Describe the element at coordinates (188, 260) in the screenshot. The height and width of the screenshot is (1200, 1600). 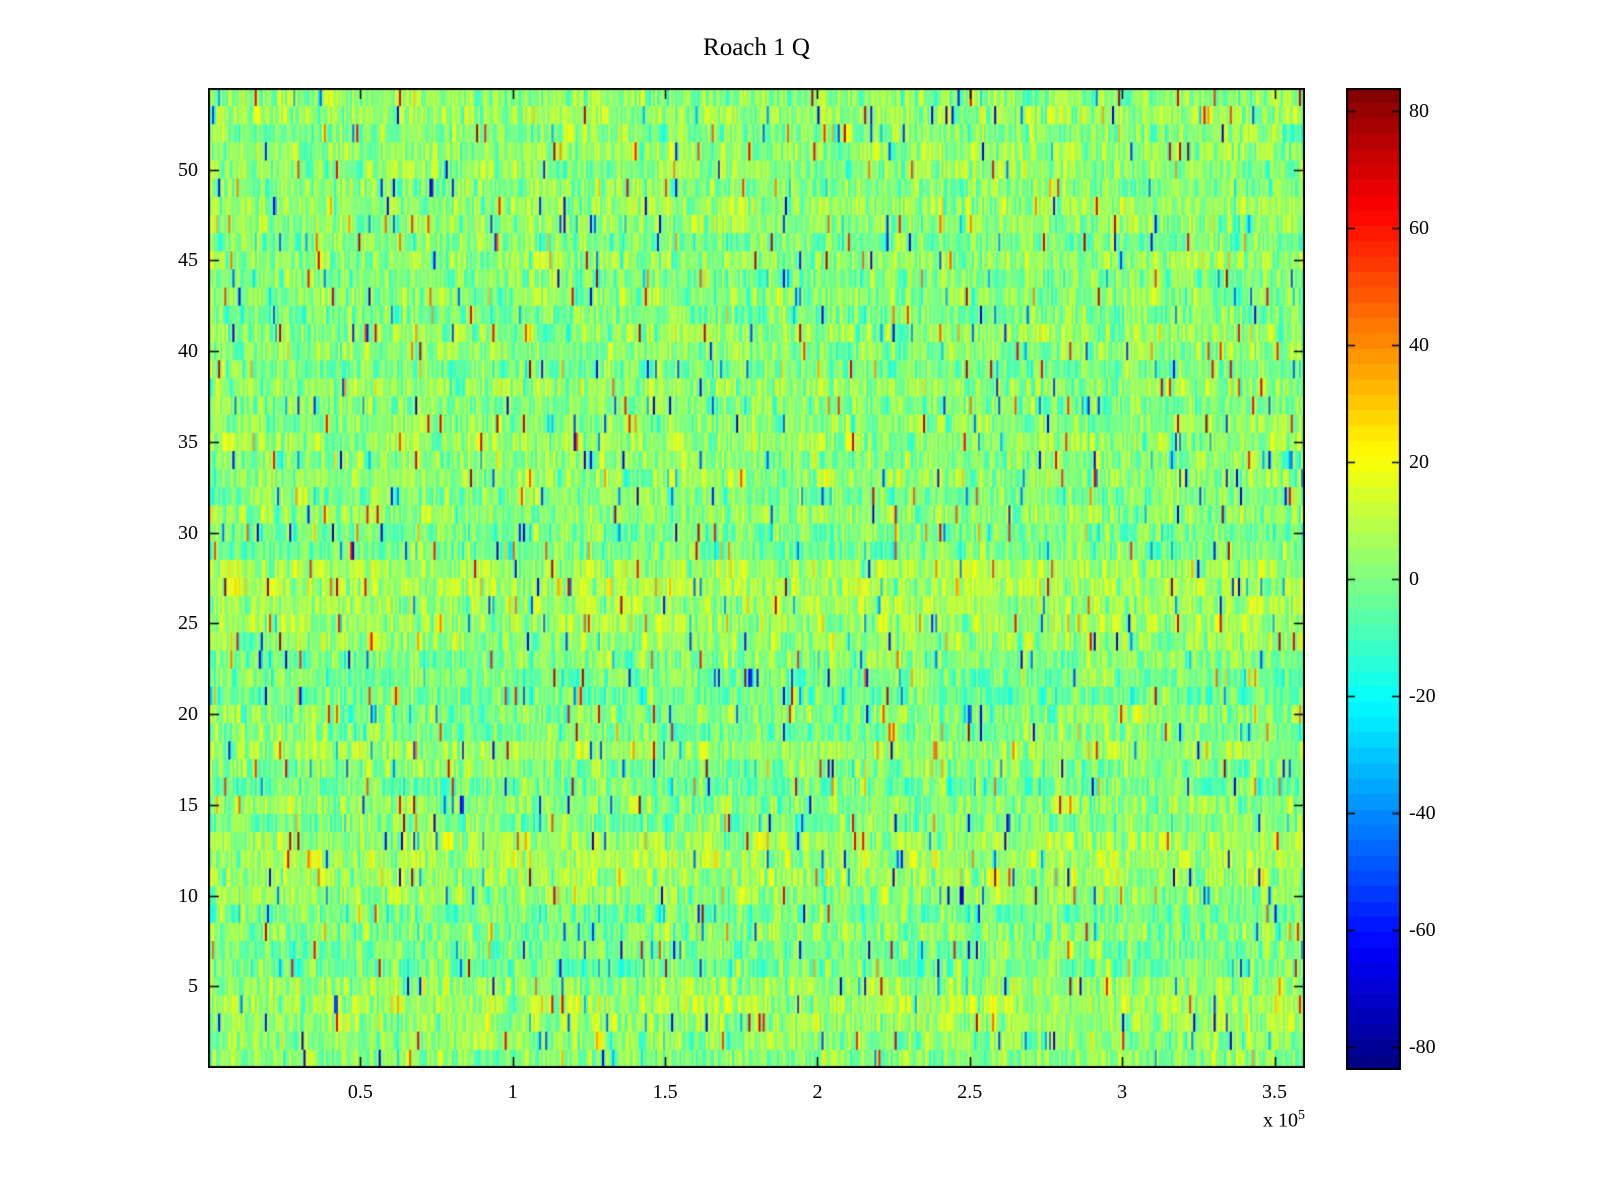
I see `y-axis-tick-label: 45` at that location.